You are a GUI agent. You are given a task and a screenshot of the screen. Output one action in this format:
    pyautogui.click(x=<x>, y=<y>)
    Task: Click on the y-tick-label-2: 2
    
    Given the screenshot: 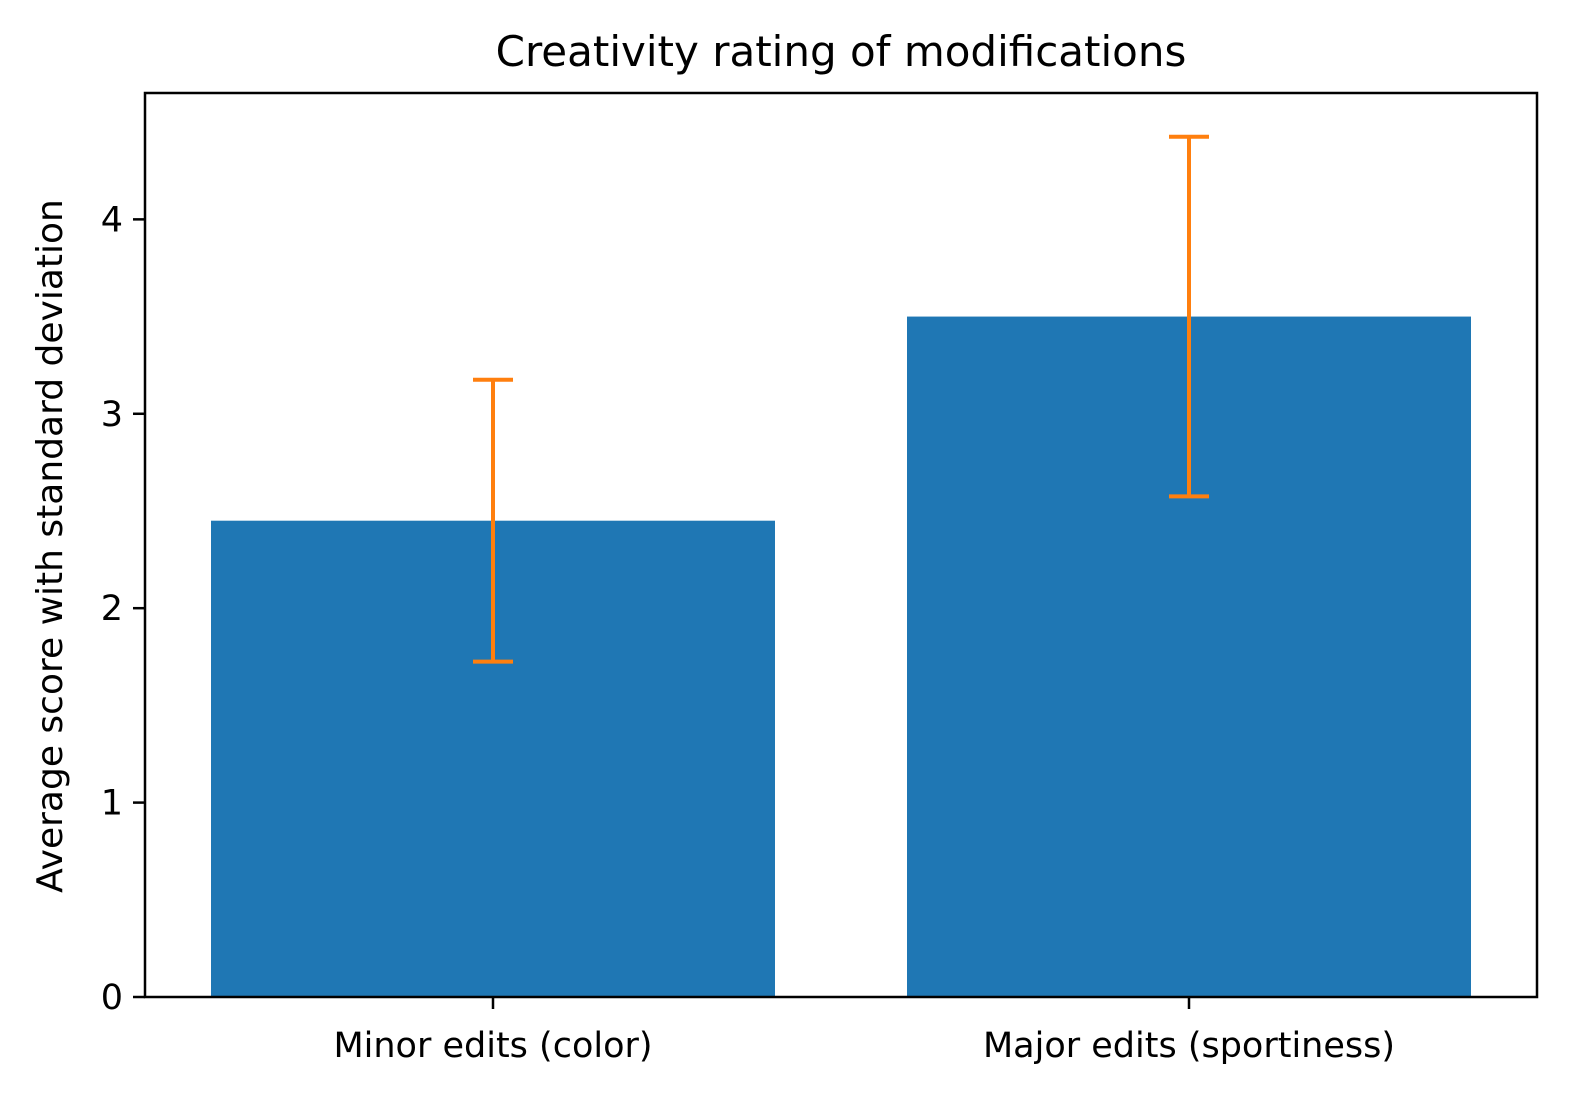 What is the action you would take?
    pyautogui.click(x=112, y=609)
    